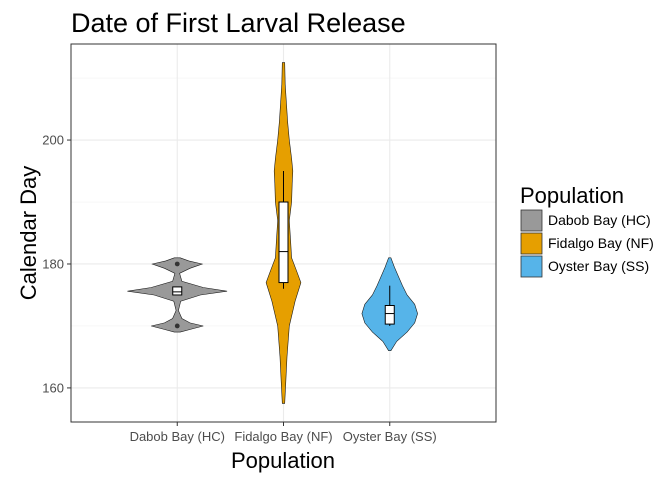 The height and width of the screenshot is (480, 672). Describe the element at coordinates (390, 436) in the screenshot. I see `x-tick-label: Oyster Bay (SS)` at that location.